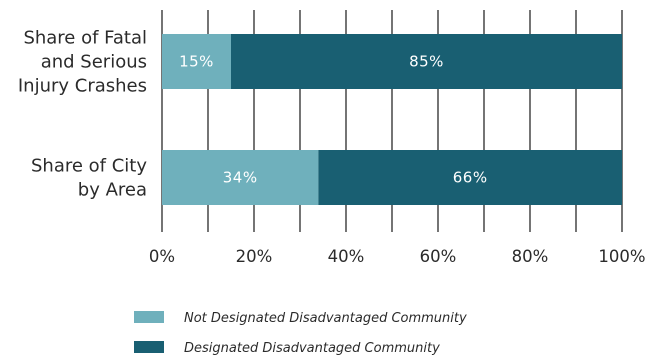 Image resolution: width=647 pixels, height=360 pixels. I want to click on x-tick-label: 40%, so click(346, 256).